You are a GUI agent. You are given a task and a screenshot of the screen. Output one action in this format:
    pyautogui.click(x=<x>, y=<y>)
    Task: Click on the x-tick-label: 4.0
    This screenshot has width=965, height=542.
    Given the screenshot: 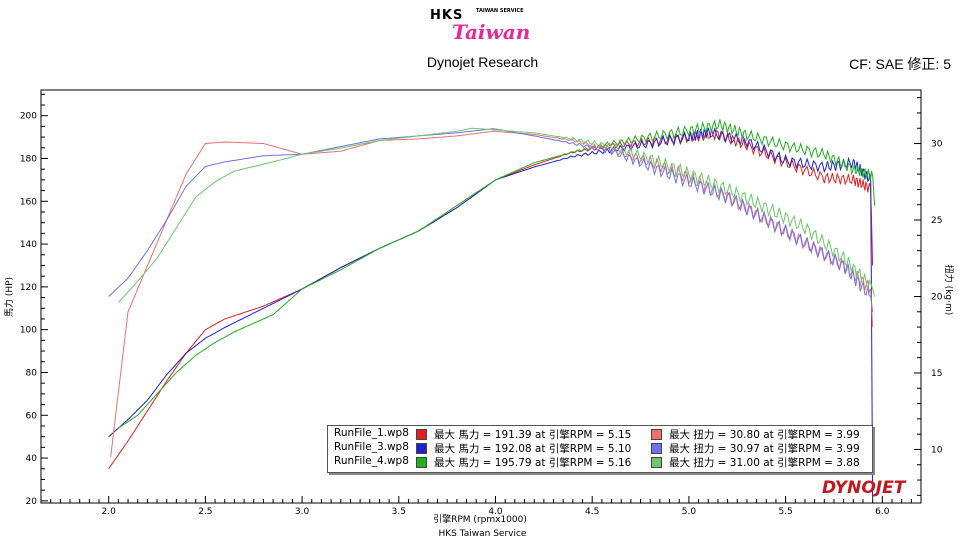 What is the action you would take?
    pyautogui.click(x=495, y=512)
    